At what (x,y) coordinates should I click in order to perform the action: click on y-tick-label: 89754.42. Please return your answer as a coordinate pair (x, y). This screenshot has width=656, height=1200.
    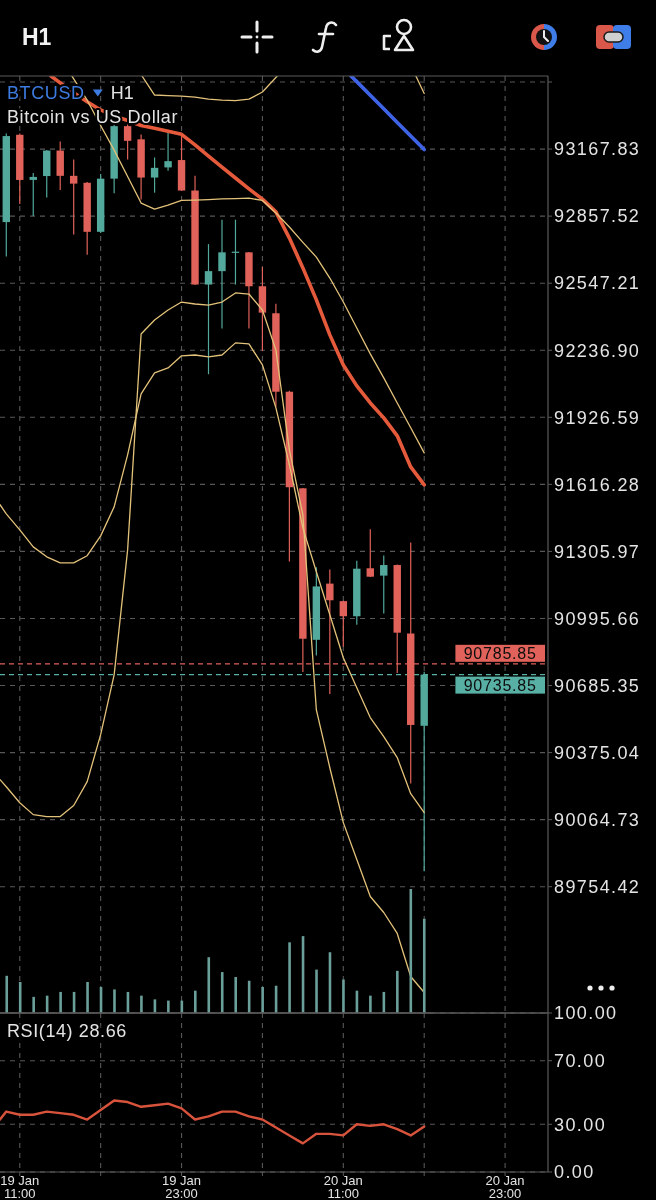
    Looking at the image, I should click on (597, 887).